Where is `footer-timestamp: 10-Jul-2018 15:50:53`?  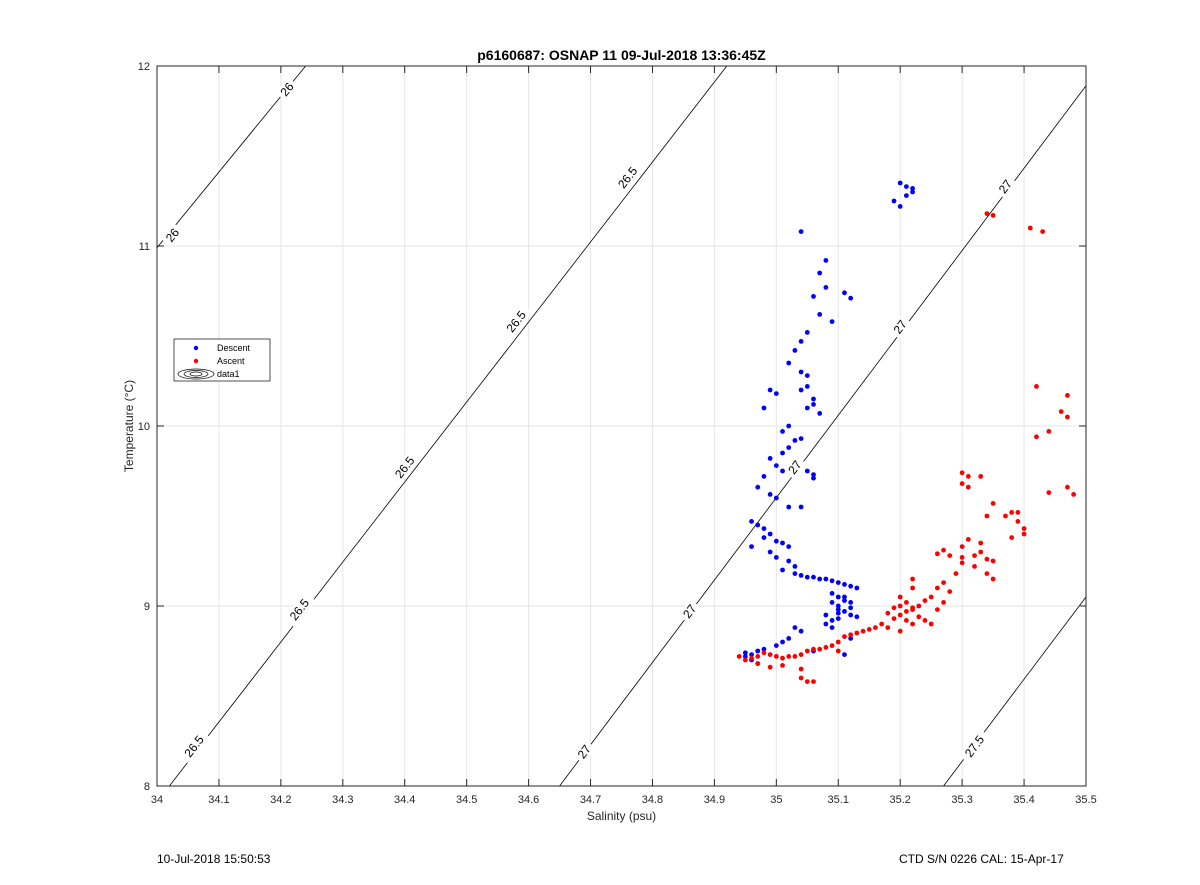 footer-timestamp: 10-Jul-2018 15:50:53 is located at coordinates (214, 859).